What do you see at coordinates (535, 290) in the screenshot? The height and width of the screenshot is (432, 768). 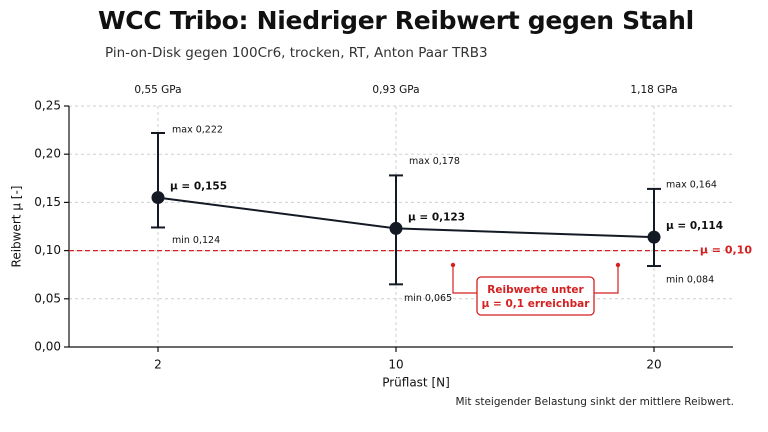 I see `annotation-text: Reibwerte unter` at bounding box center [535, 290].